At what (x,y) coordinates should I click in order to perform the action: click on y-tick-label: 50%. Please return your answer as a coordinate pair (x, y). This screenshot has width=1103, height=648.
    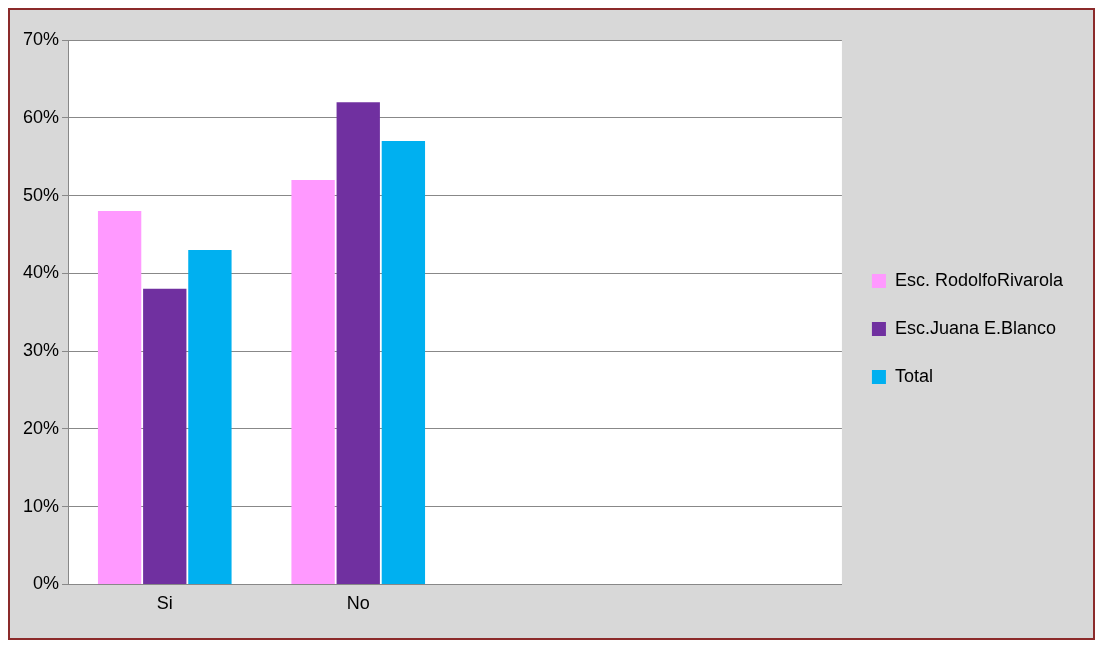
    Looking at the image, I should click on (41, 194).